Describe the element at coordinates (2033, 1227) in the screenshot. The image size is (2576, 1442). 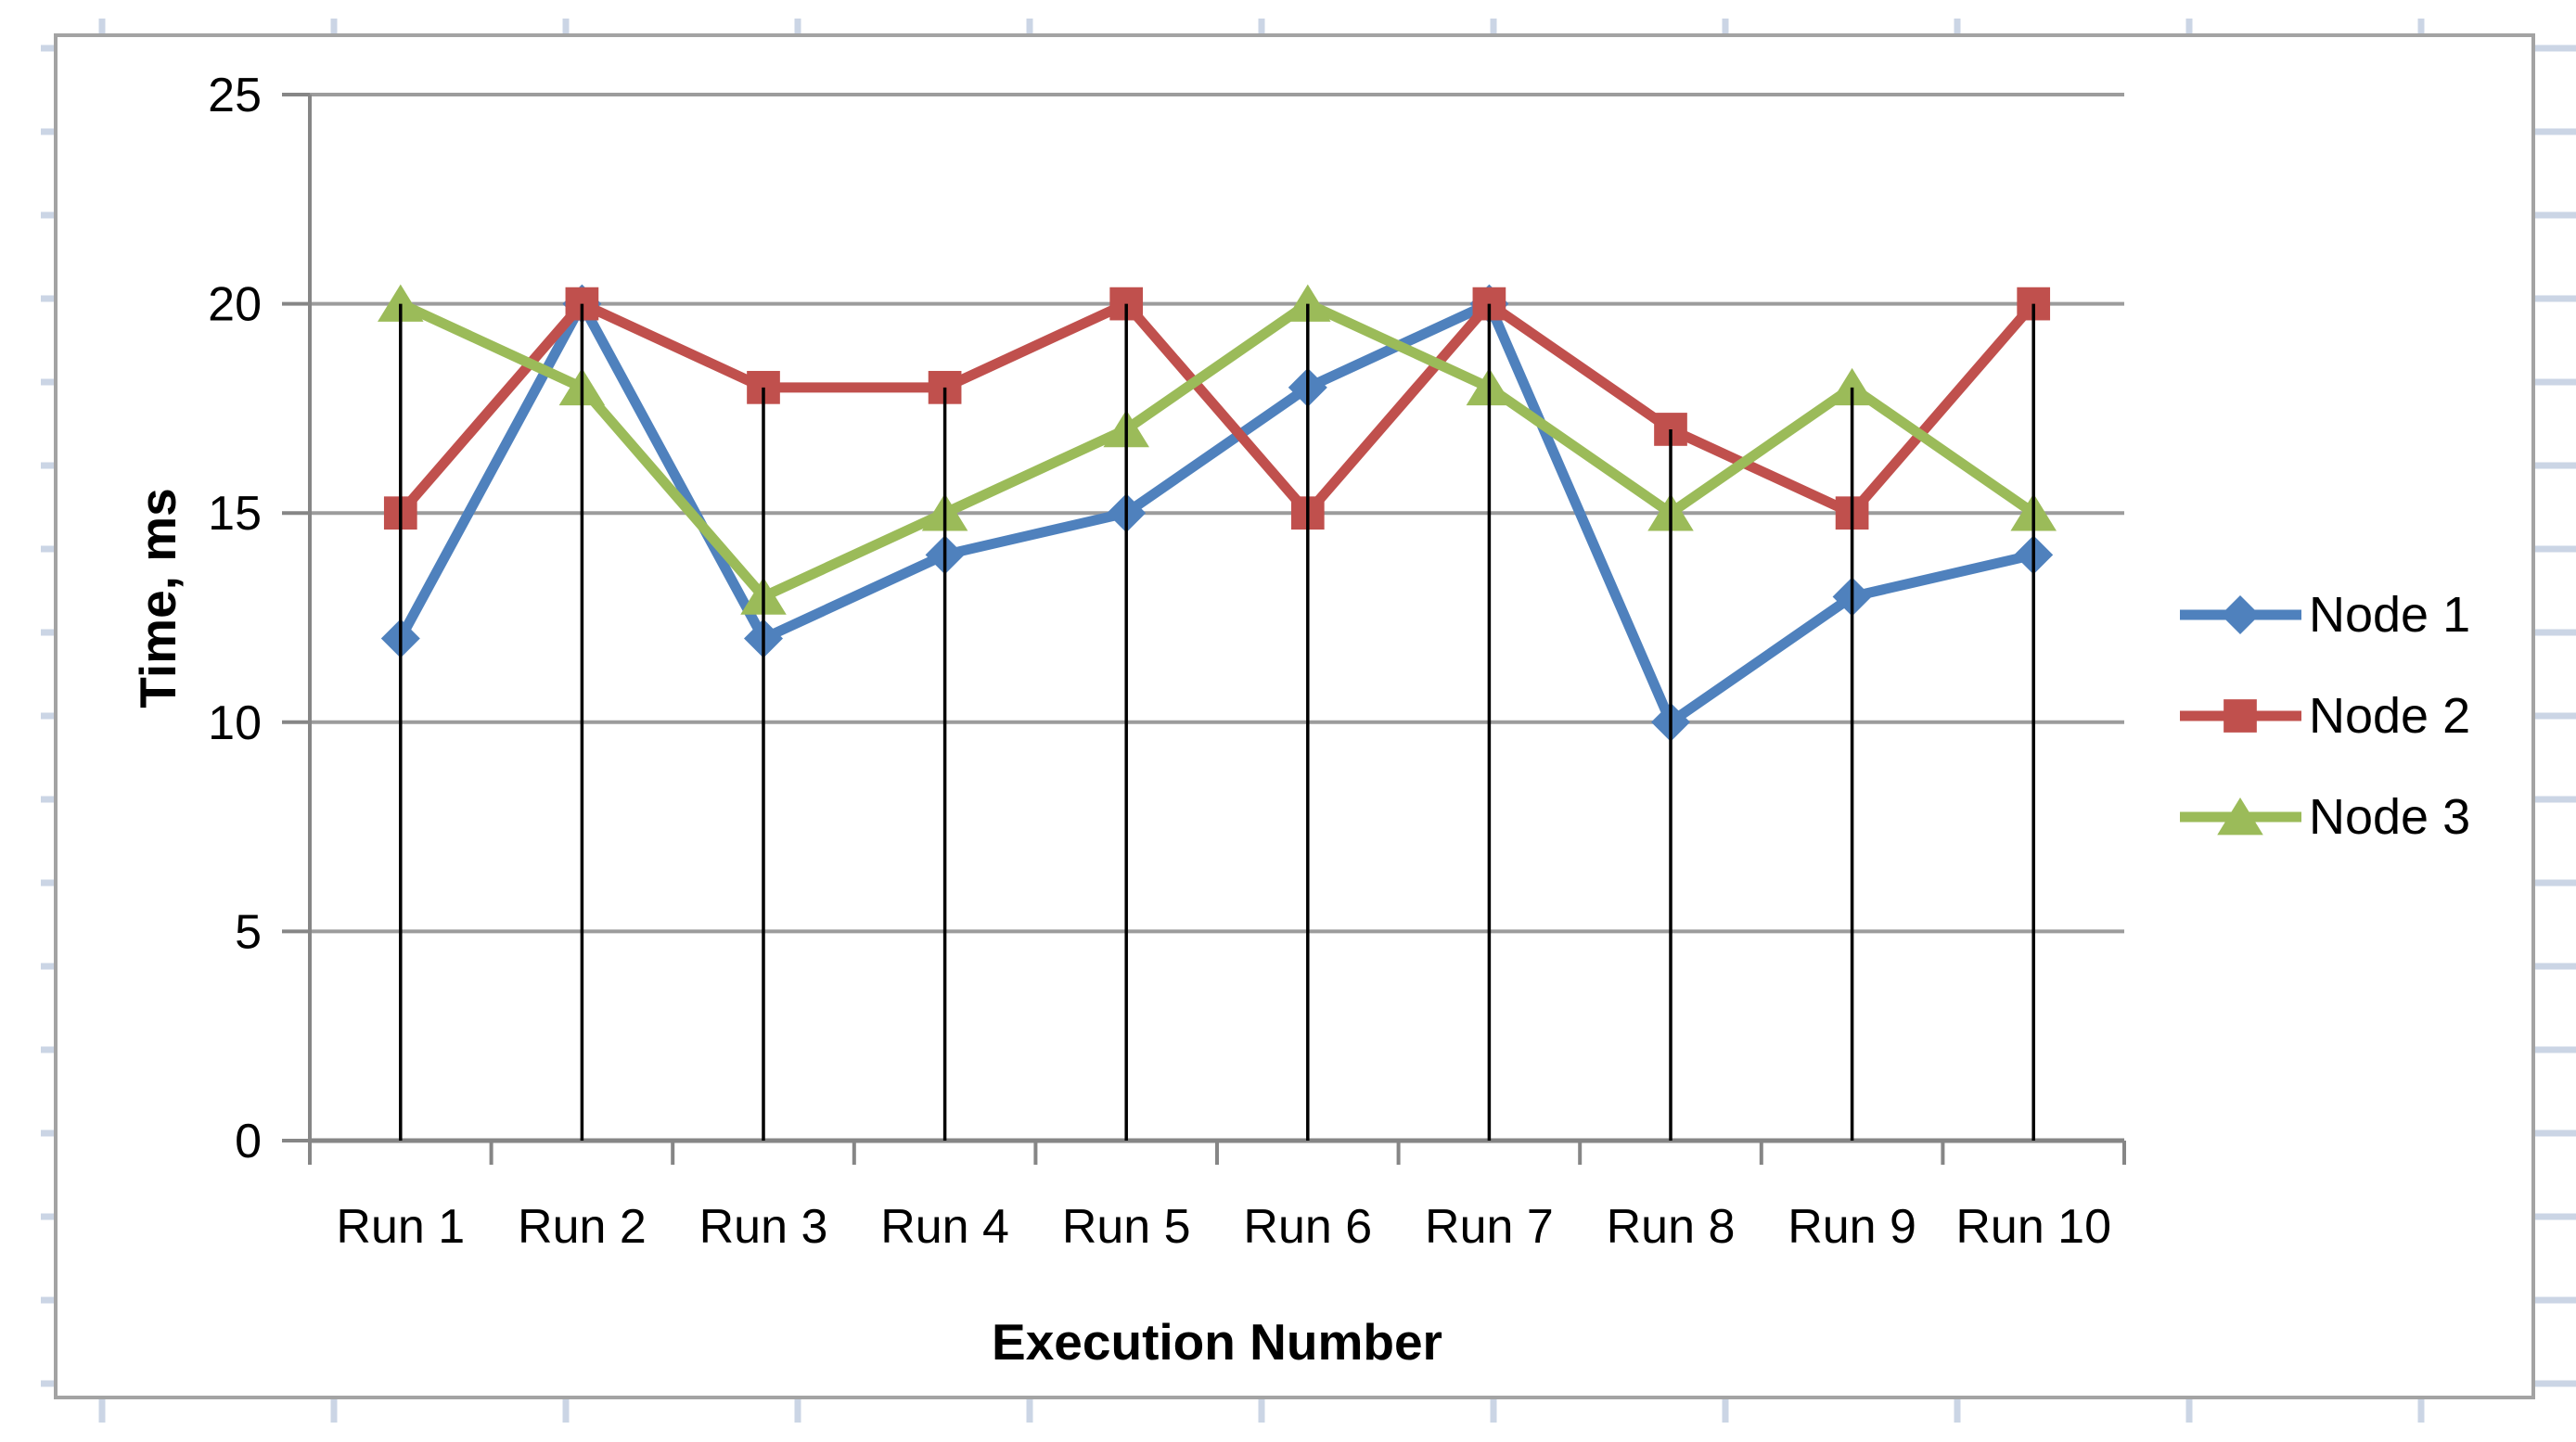
I see `x-category-label: Run 10` at that location.